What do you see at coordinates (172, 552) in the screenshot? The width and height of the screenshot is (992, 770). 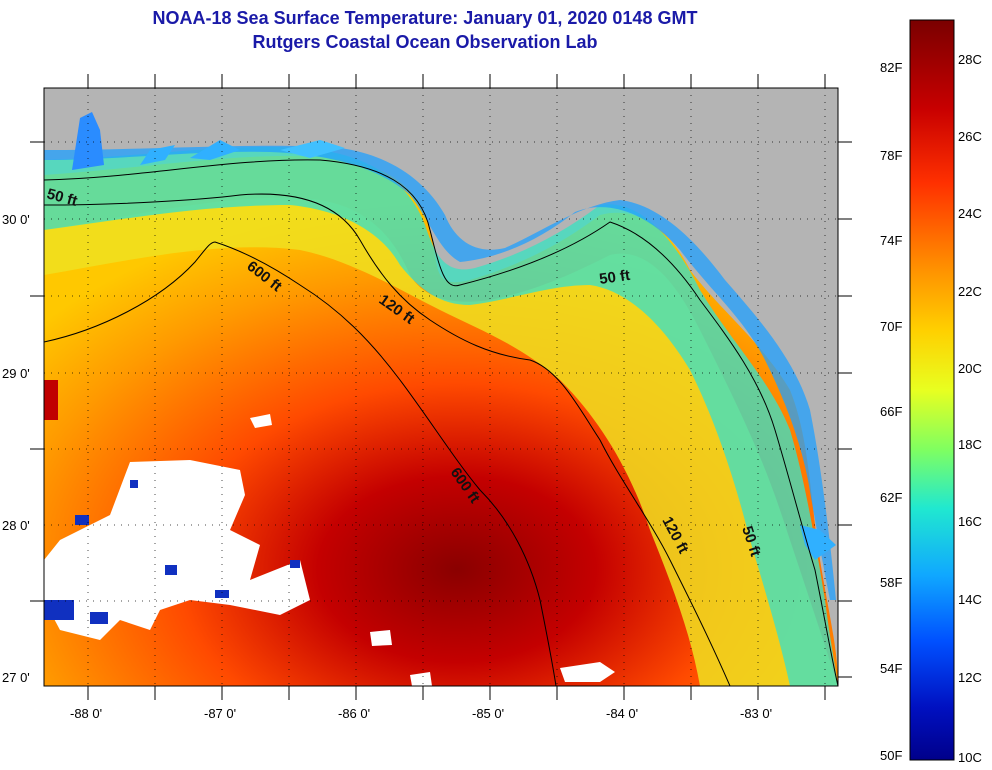 I see `cloud-edge-speckles` at bounding box center [172, 552].